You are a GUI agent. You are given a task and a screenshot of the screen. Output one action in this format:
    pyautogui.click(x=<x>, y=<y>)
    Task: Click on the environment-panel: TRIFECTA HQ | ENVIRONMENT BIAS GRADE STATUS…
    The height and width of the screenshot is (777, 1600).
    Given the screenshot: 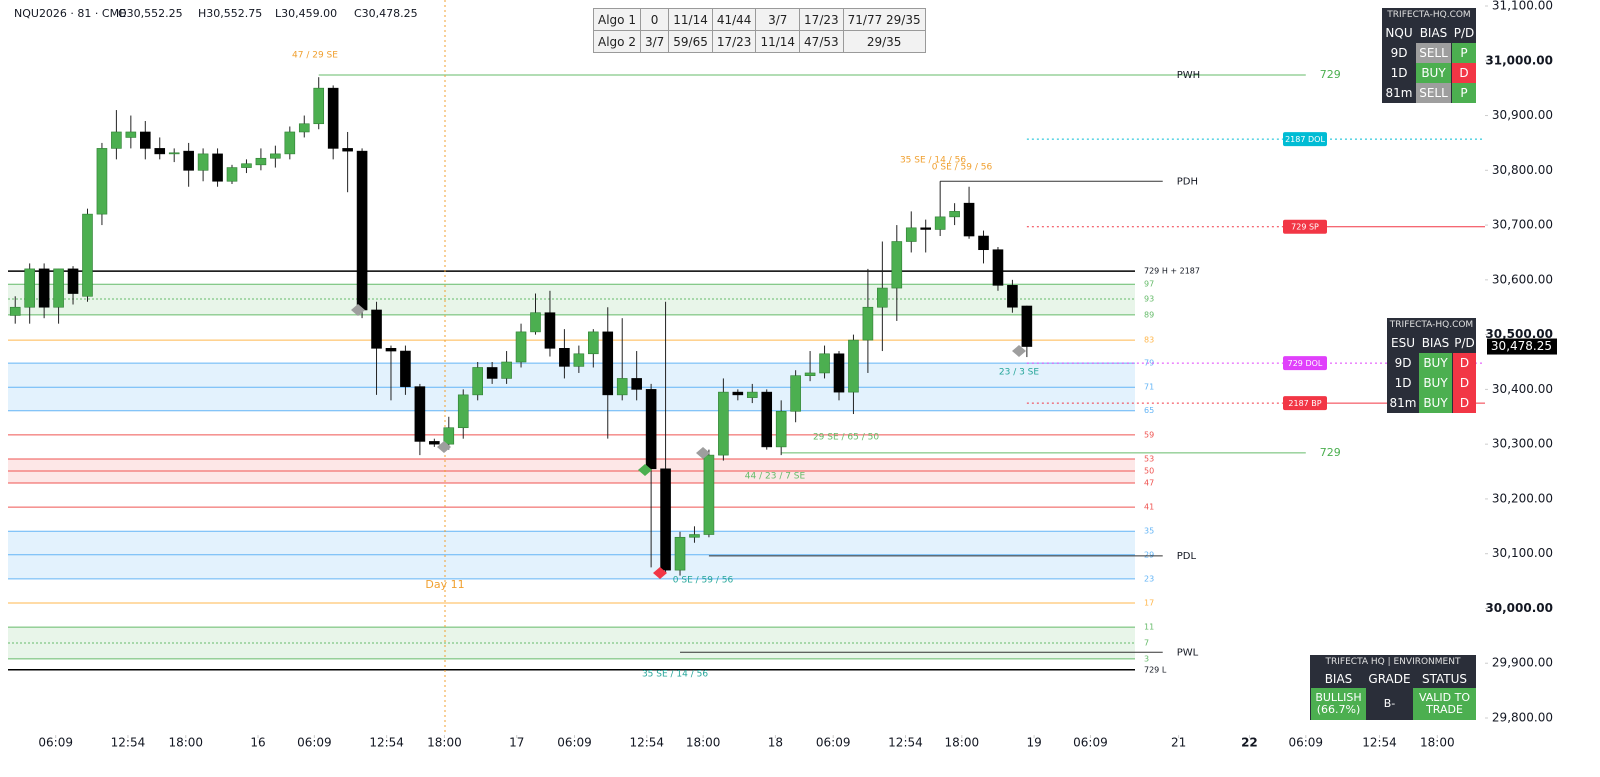 What is the action you would take?
    pyautogui.click(x=1393, y=687)
    